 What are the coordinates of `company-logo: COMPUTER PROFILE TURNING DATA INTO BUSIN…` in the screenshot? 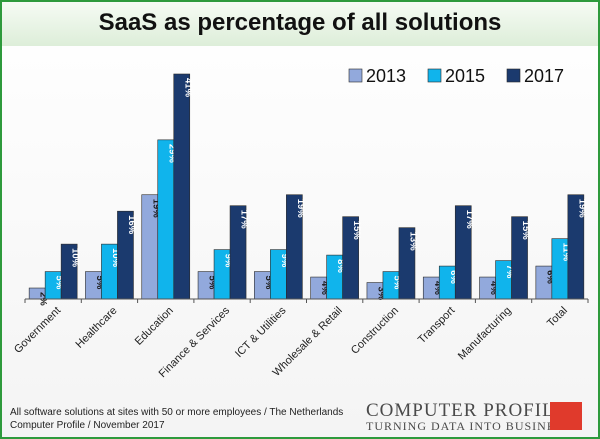 It's located at (476, 417).